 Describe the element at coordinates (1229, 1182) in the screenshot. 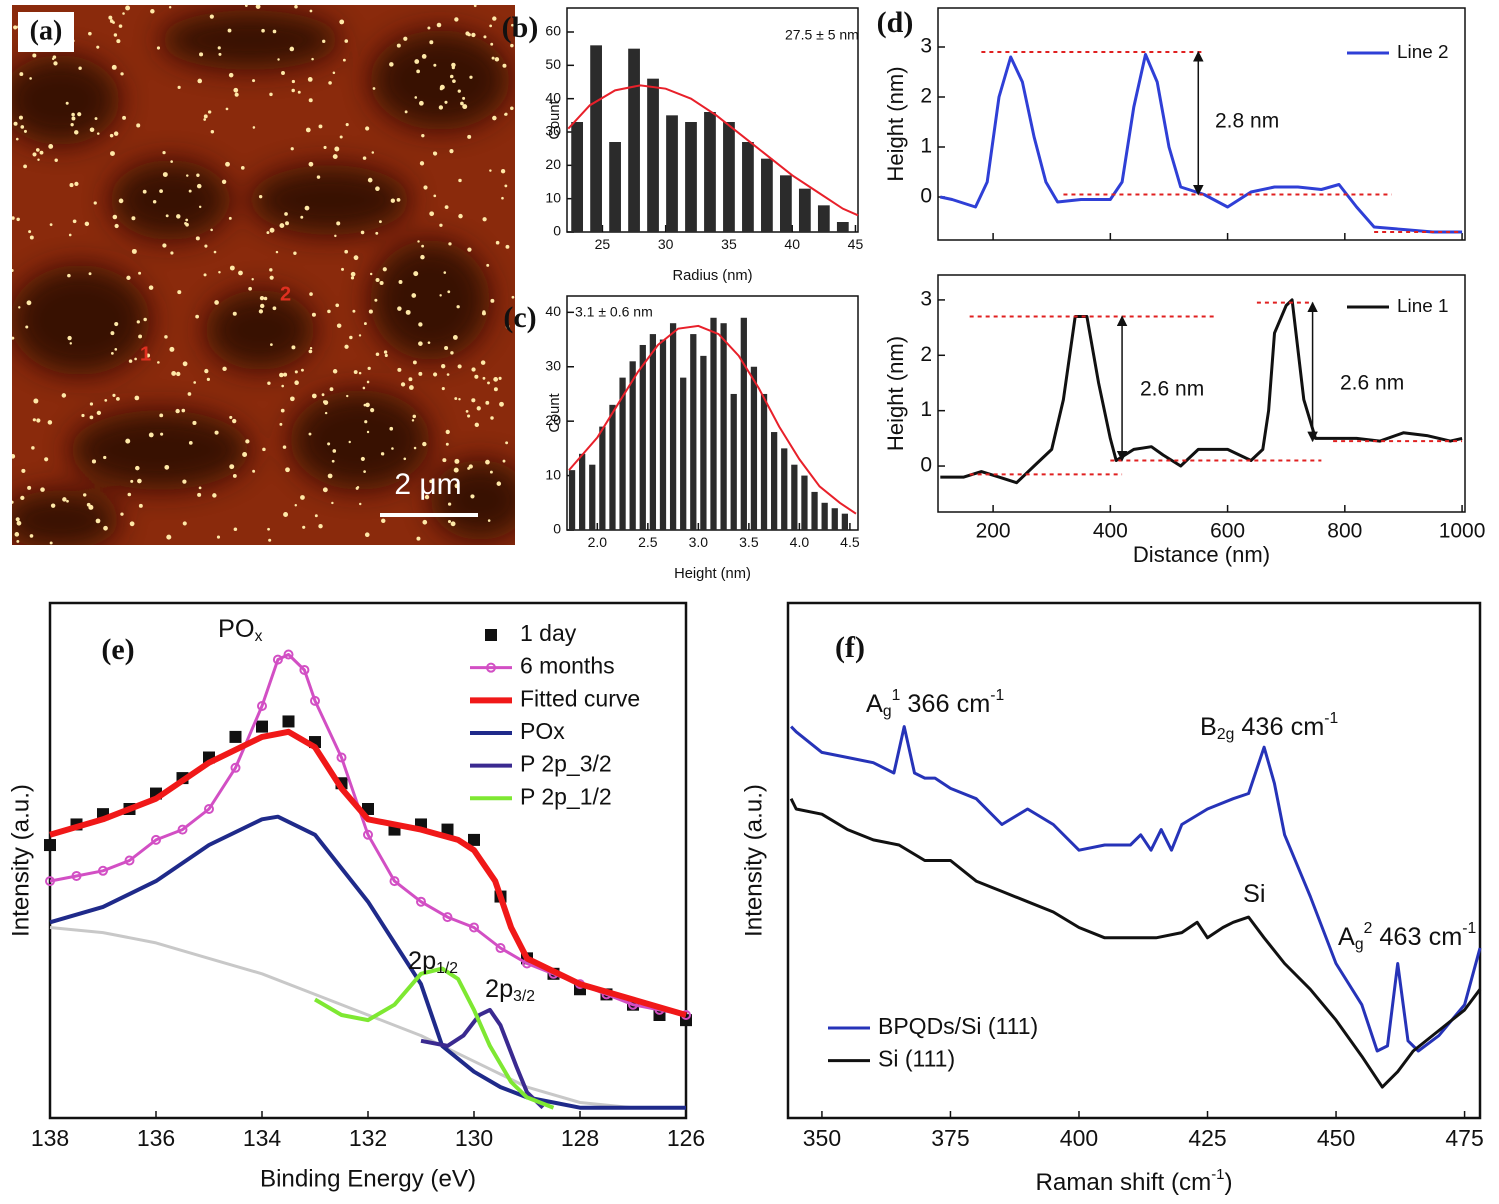

I see `x-axis-label-part: )` at that location.